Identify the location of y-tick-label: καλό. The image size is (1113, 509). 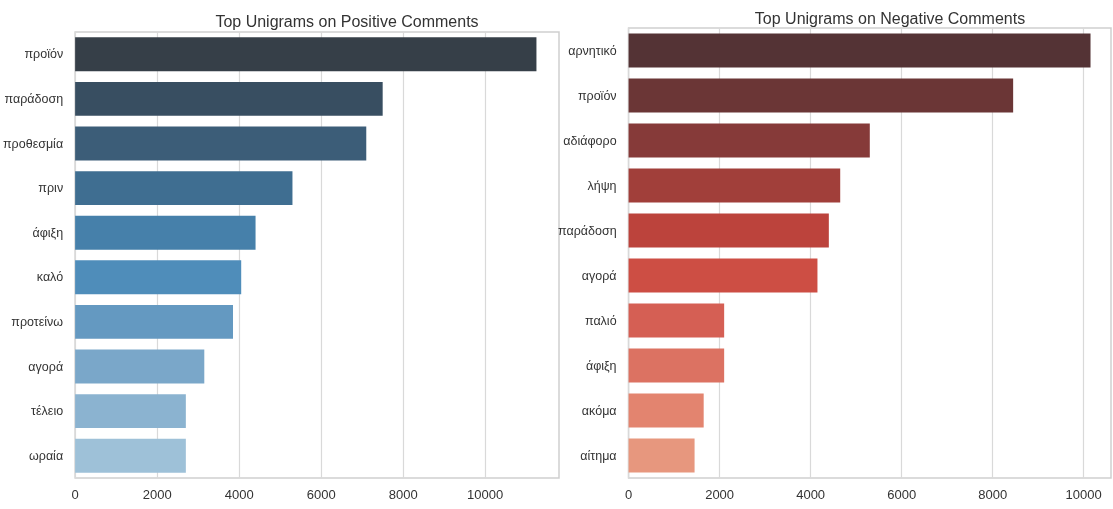
(50, 277).